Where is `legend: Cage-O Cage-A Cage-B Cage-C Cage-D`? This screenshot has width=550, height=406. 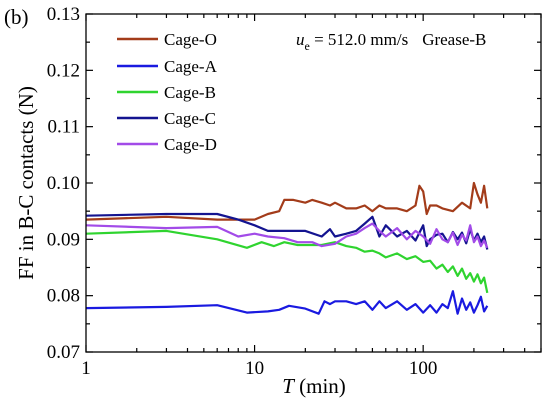 legend: Cage-O Cage-A Cage-B Cage-C Cage-D is located at coordinates (167, 92).